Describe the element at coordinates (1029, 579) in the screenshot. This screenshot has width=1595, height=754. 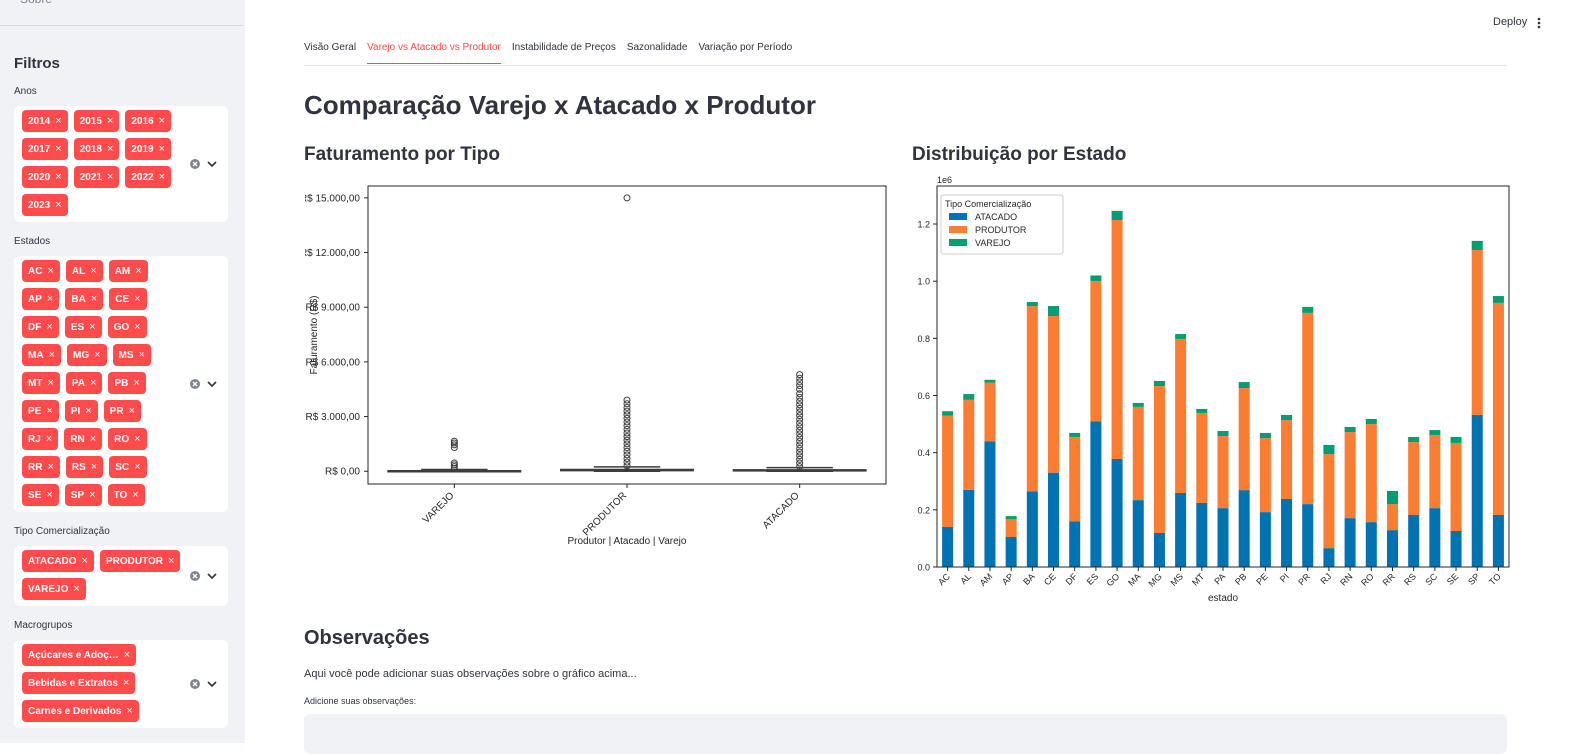
I see `x-tick-label: BA` at that location.